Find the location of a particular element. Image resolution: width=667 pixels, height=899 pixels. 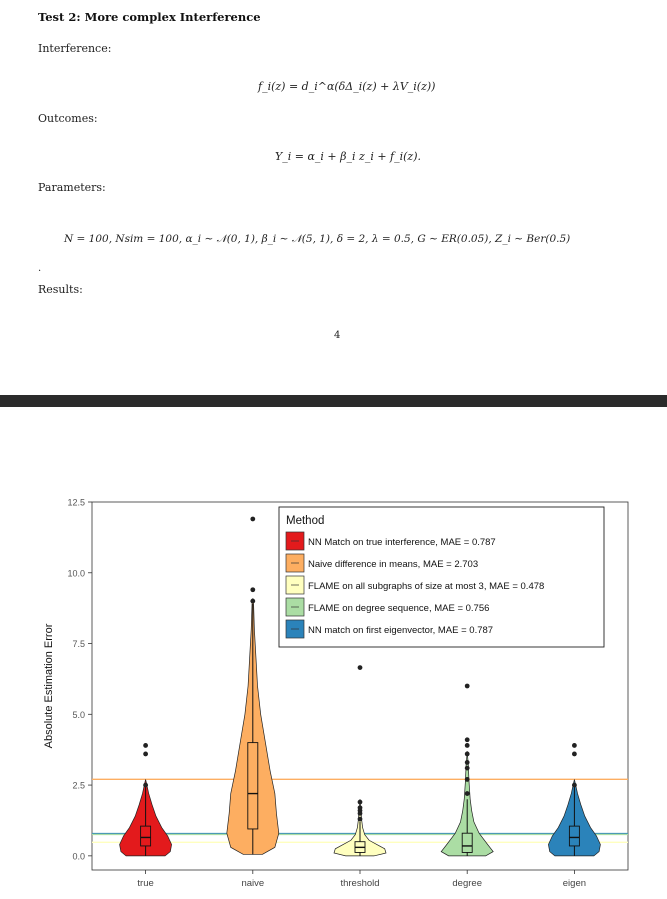

parameters-label: Parameters: is located at coordinates (72, 187).